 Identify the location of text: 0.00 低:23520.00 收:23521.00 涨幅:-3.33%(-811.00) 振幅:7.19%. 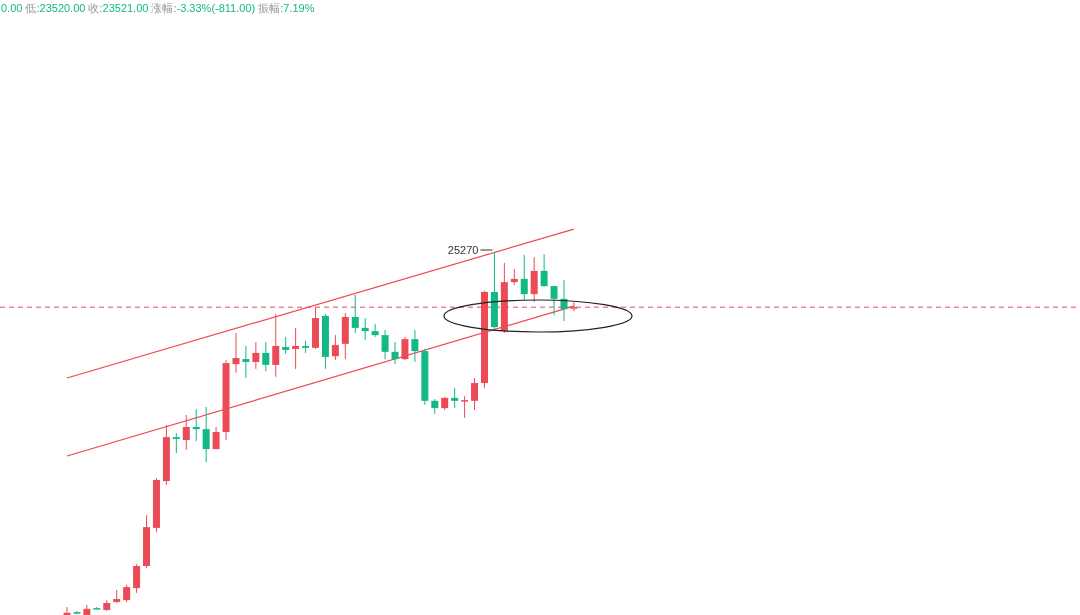
(158, 8).